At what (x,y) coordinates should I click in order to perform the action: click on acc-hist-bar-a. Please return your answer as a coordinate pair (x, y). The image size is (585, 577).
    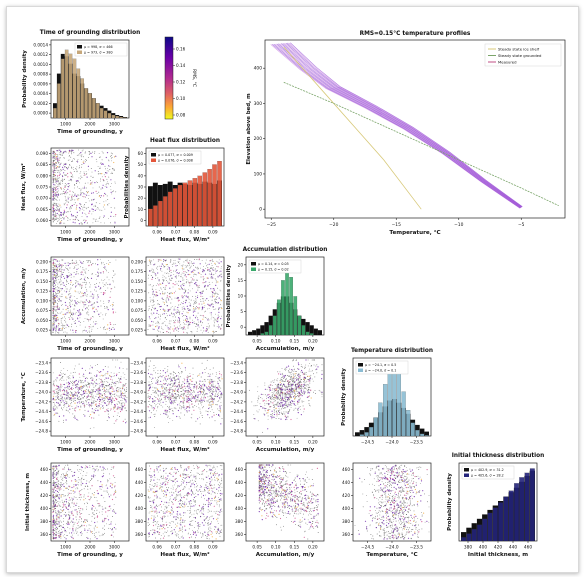
    Looking at the image, I should click on (262, 330).